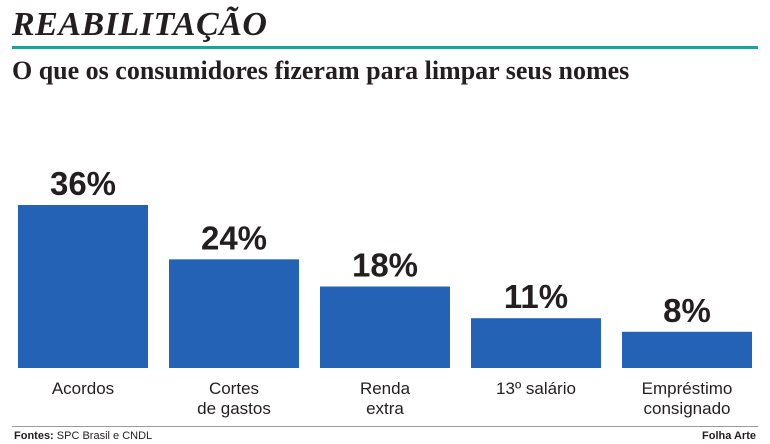 The image size is (770, 444). I want to click on value-label-5: 8%, so click(687, 310).